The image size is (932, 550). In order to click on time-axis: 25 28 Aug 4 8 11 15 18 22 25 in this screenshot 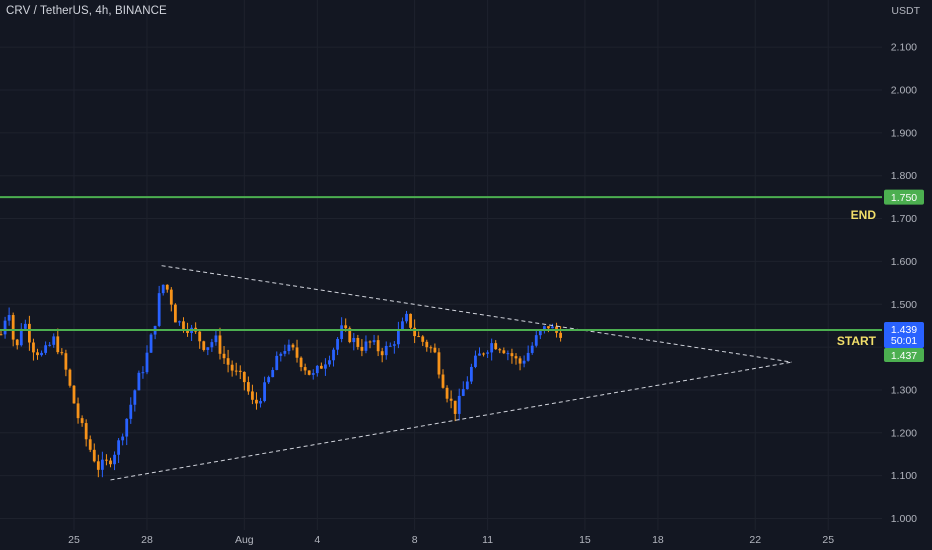, I will do `click(451, 540)`.